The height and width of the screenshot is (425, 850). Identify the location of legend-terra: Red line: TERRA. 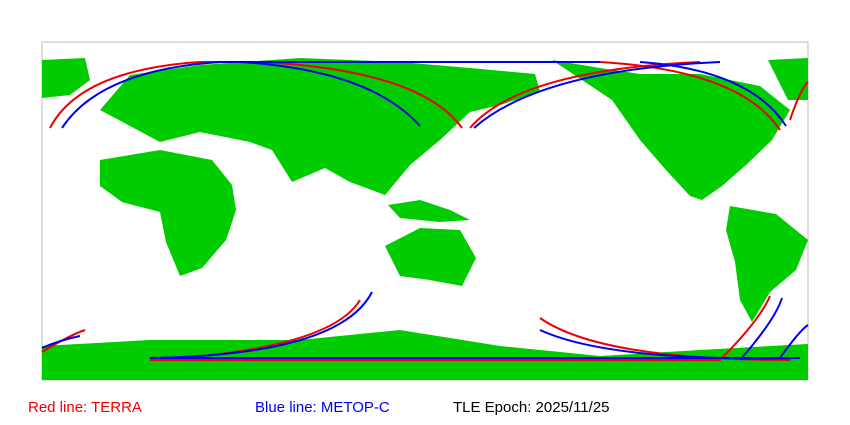
(85, 407).